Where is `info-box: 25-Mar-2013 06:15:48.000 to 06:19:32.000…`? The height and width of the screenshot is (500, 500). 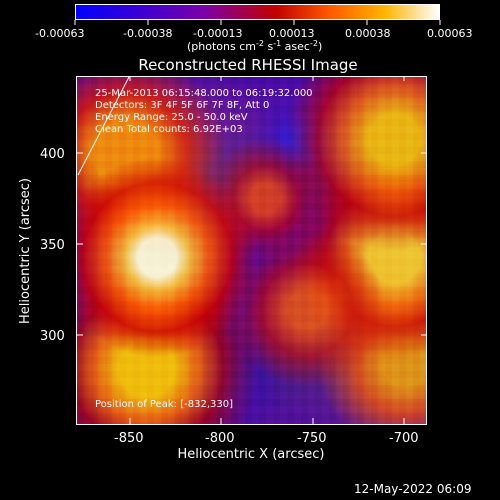
info-box: 25-Mar-2013 06:15:48.000 to 06:19:32.000… is located at coordinates (204, 111).